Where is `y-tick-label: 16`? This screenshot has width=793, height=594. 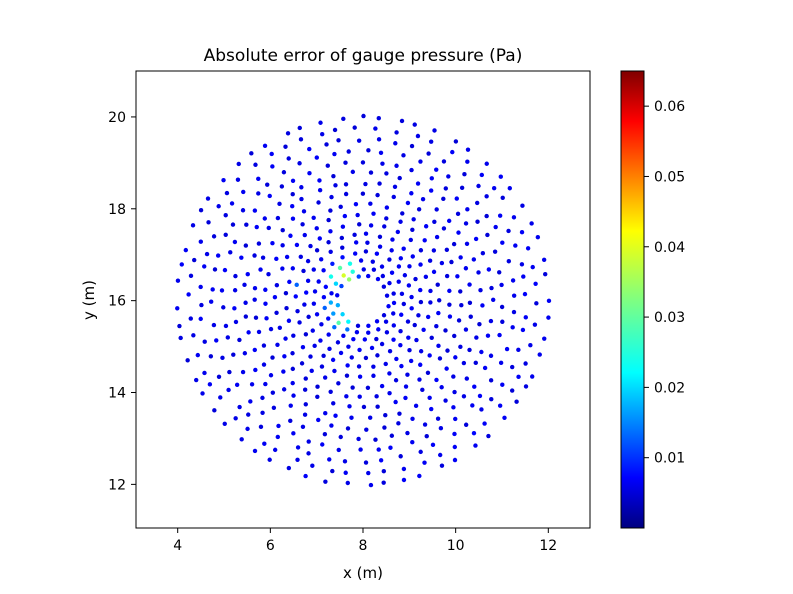
y-tick-label: 16 is located at coordinates (117, 302).